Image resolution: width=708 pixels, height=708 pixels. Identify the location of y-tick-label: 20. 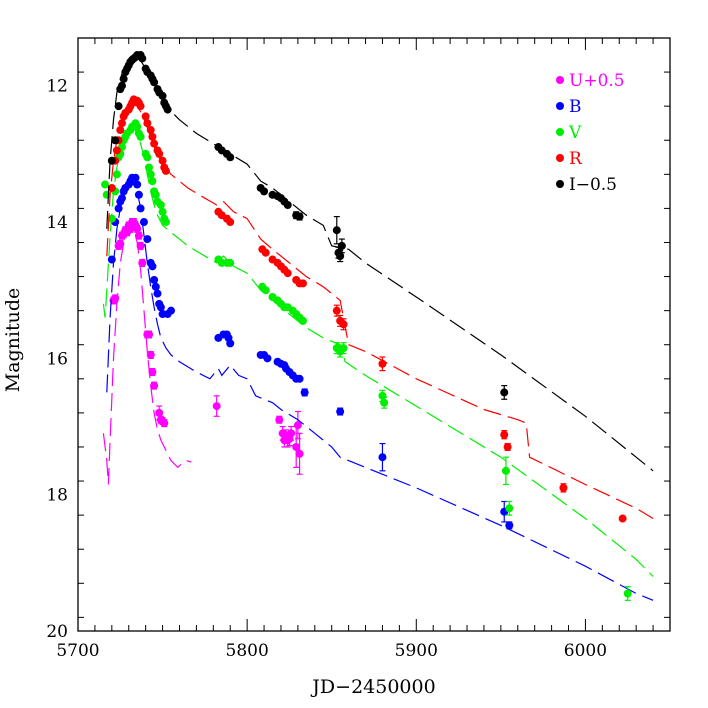
(57, 632).